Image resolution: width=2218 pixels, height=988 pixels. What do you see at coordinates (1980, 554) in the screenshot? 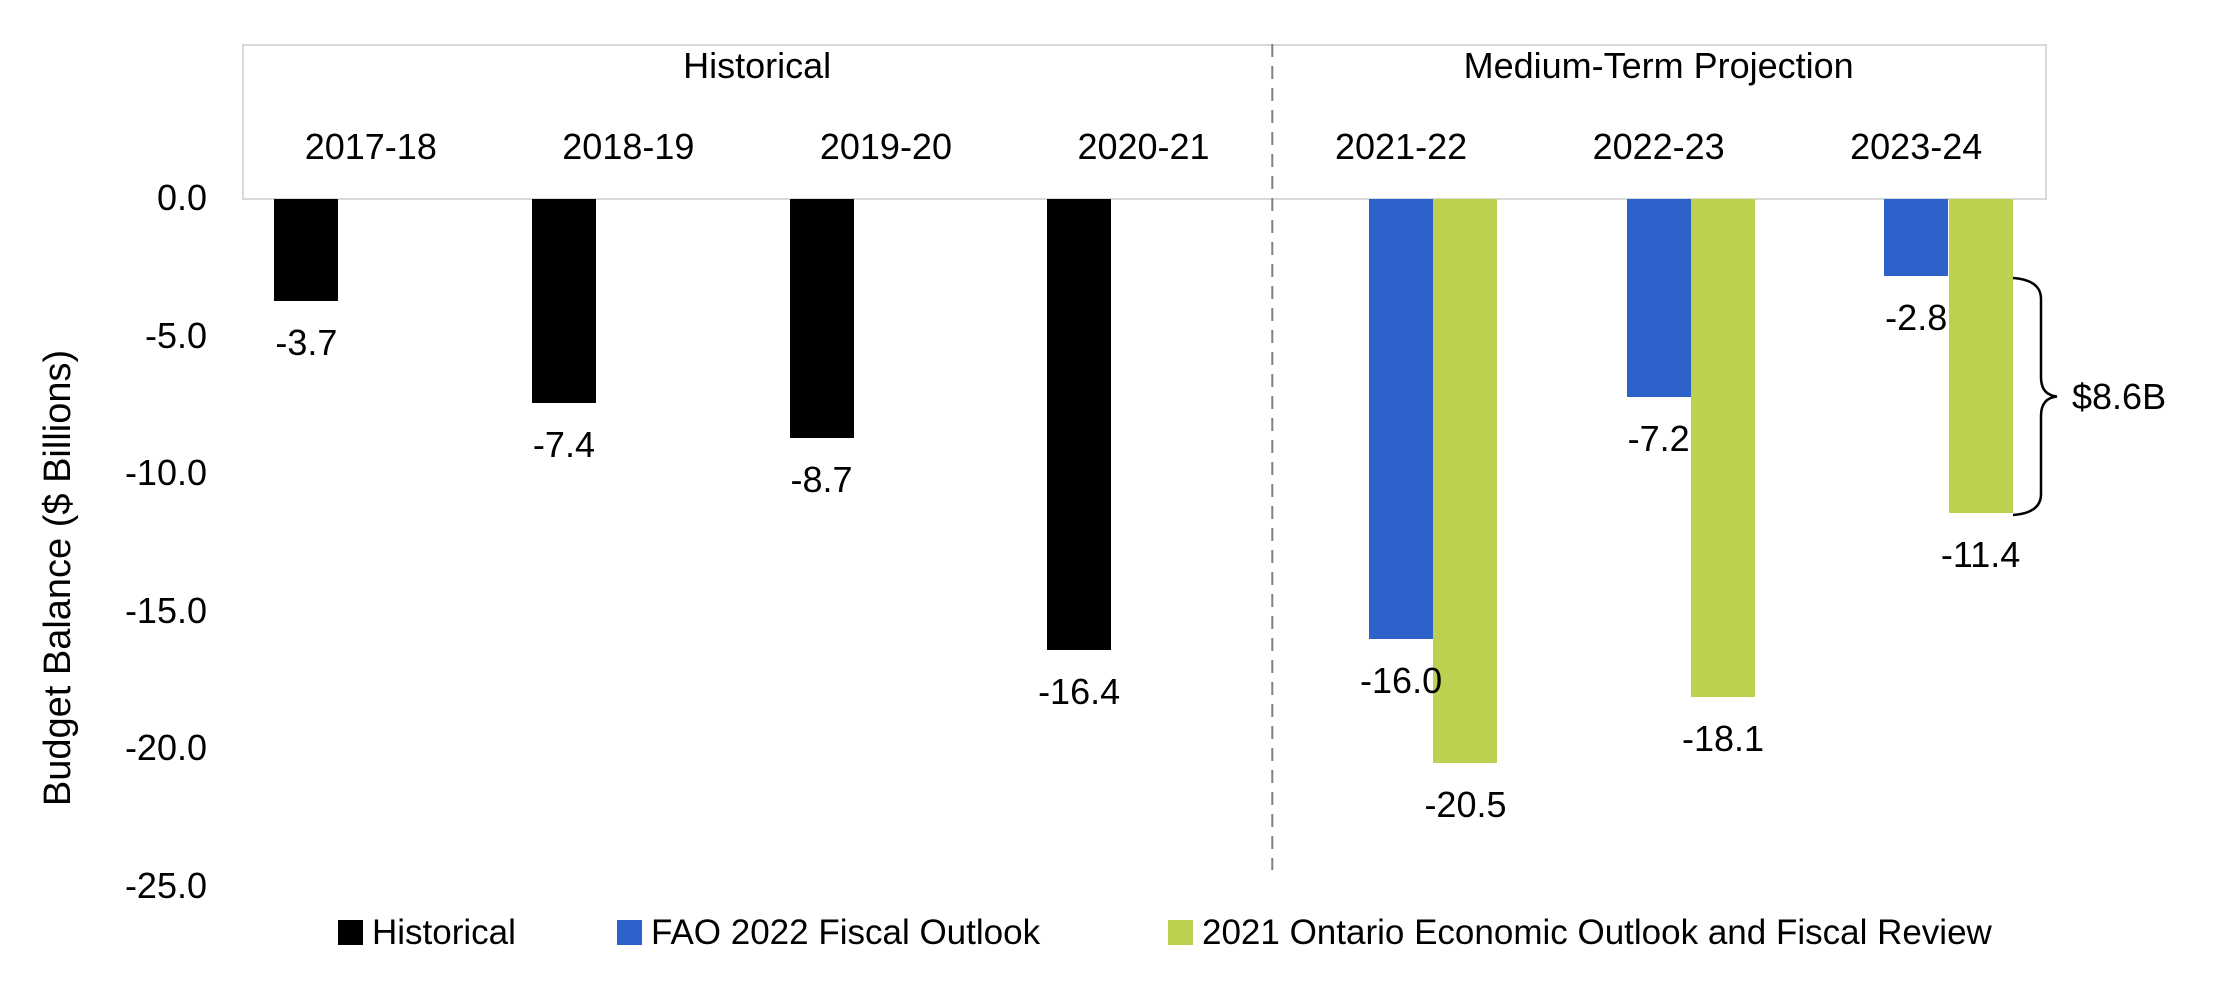
I see `data-label: -11.4` at bounding box center [1980, 554].